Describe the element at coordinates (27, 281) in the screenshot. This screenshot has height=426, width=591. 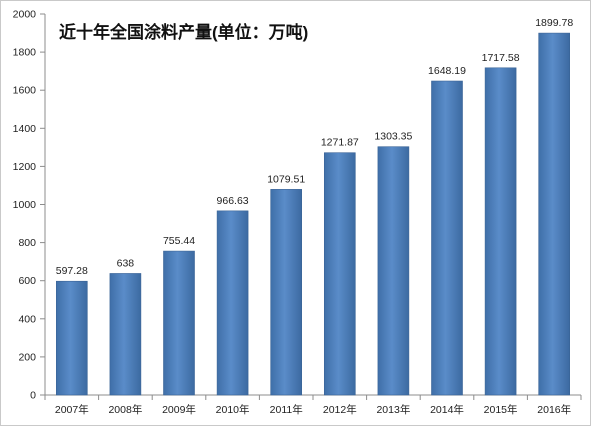
I see `y-tick-label: 600` at that location.